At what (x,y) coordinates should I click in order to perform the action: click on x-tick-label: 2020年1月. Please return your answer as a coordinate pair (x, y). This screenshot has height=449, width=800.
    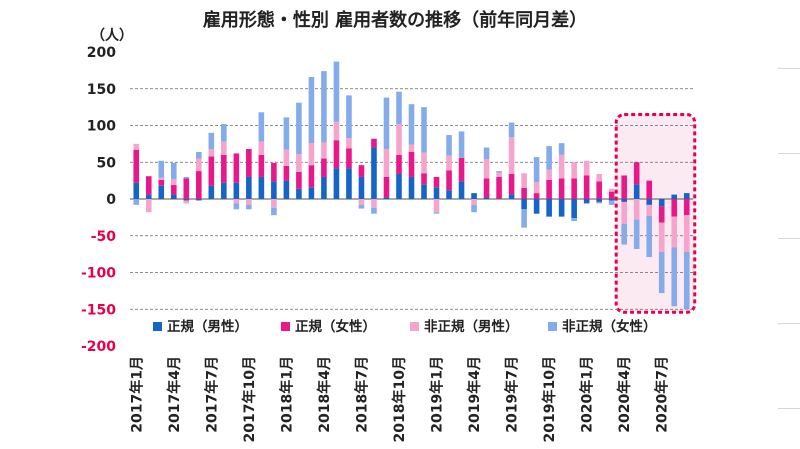
    Looking at the image, I should click on (587, 394).